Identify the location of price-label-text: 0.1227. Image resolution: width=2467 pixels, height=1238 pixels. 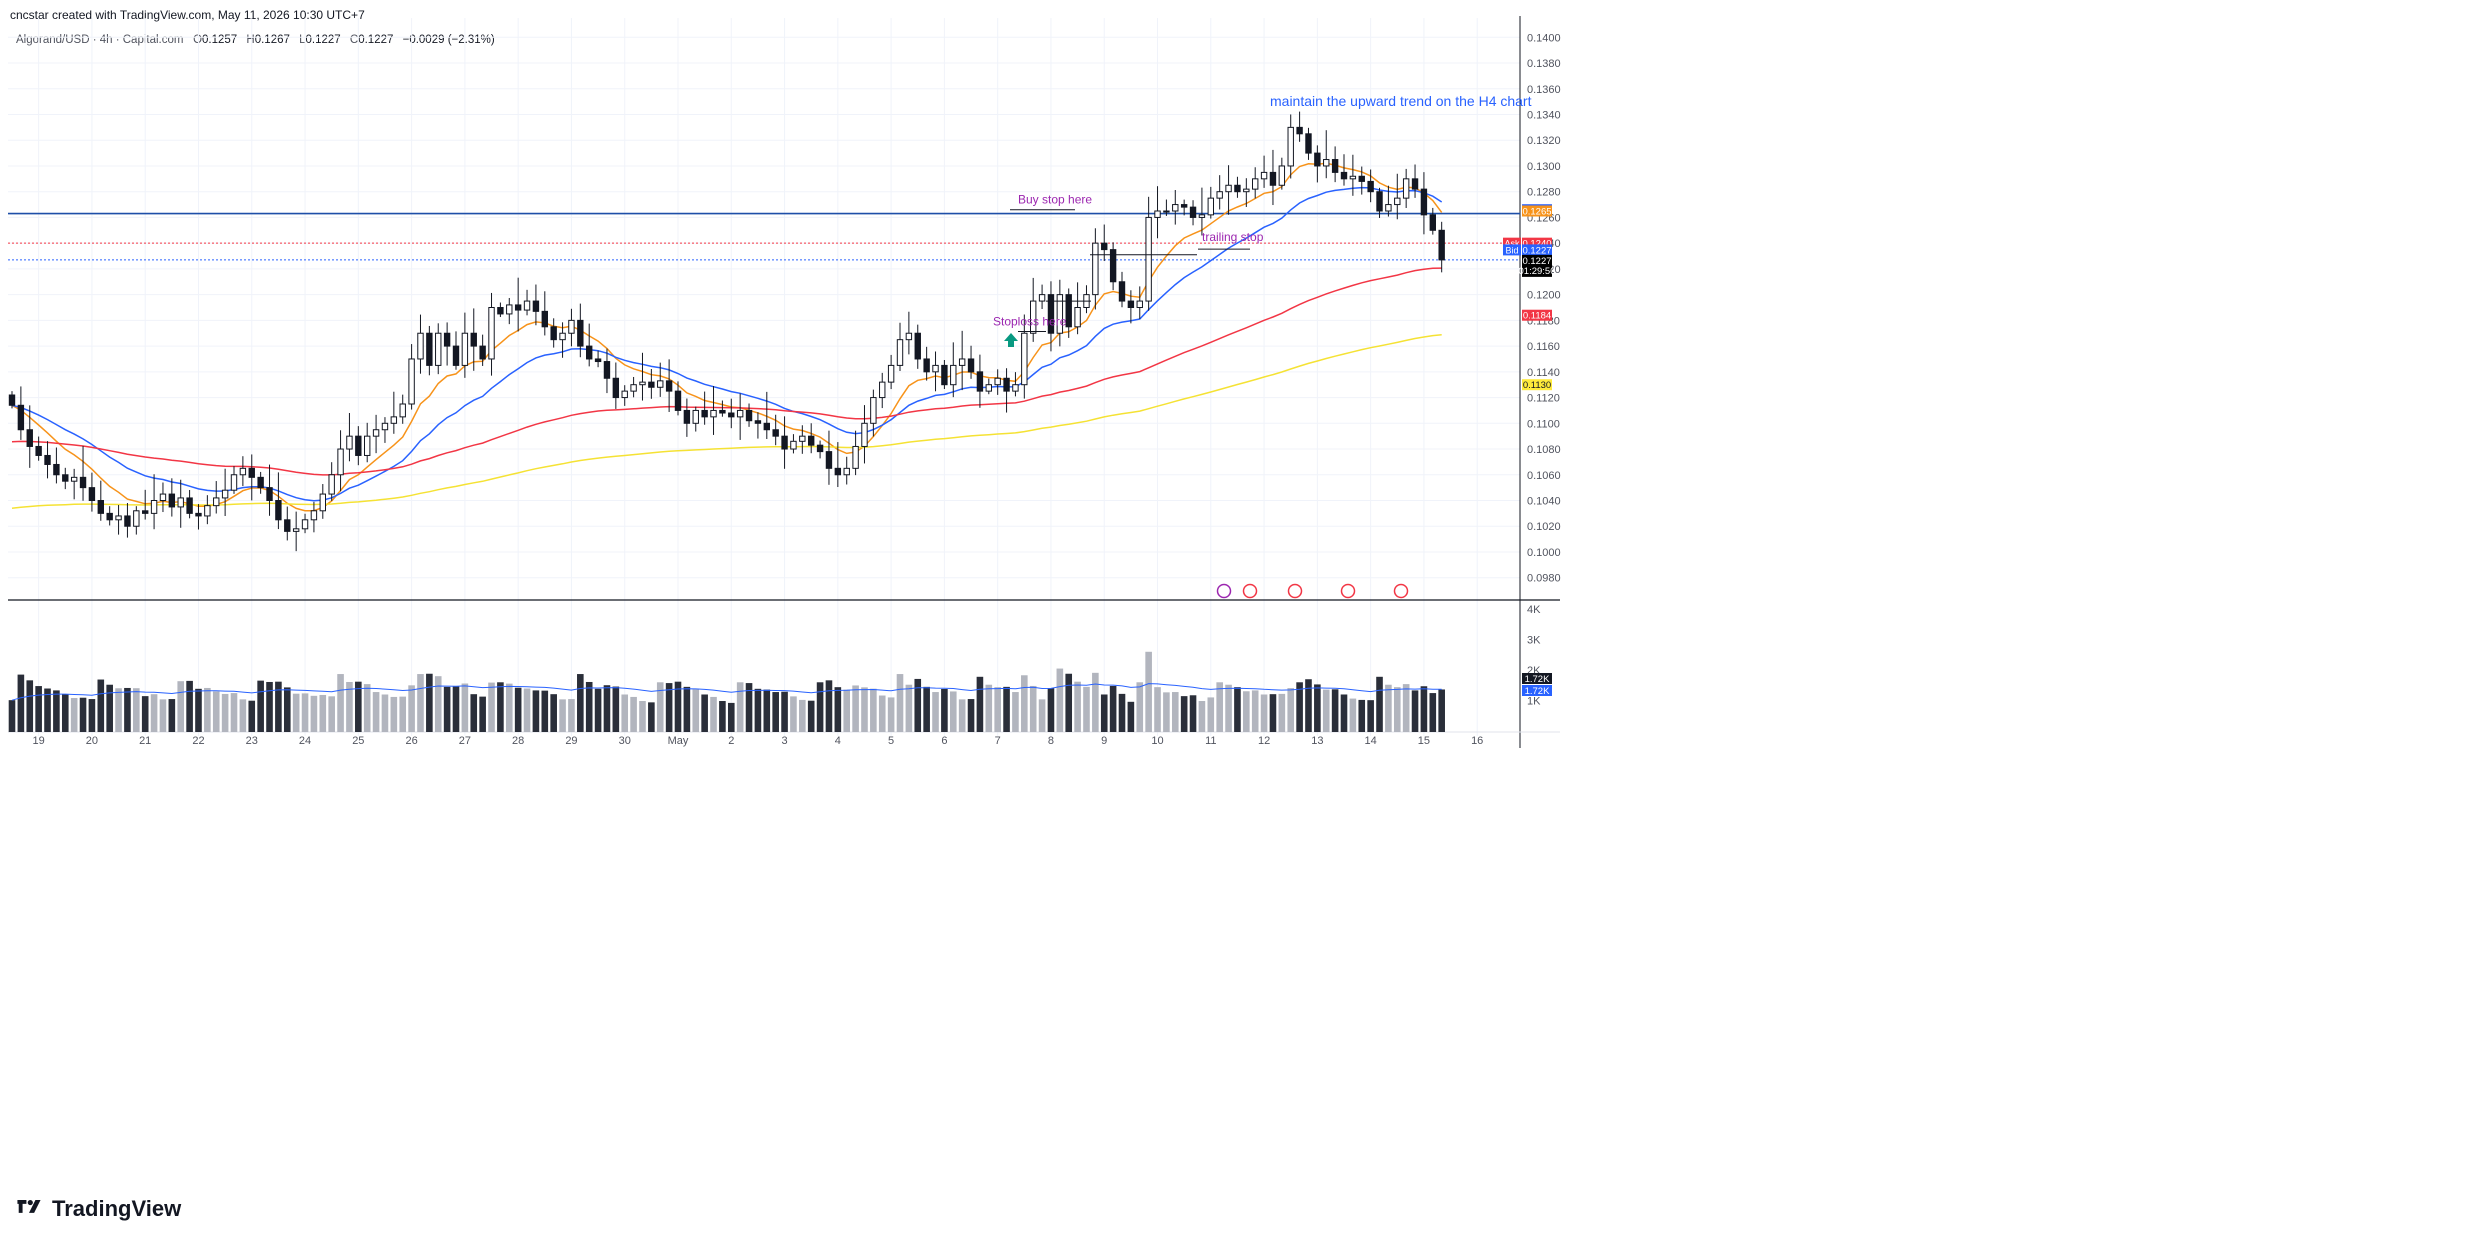
(1536, 250).